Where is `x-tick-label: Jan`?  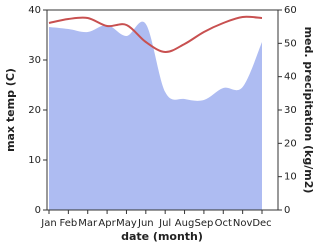
x-tick-label: Jan is located at coordinates (48, 223).